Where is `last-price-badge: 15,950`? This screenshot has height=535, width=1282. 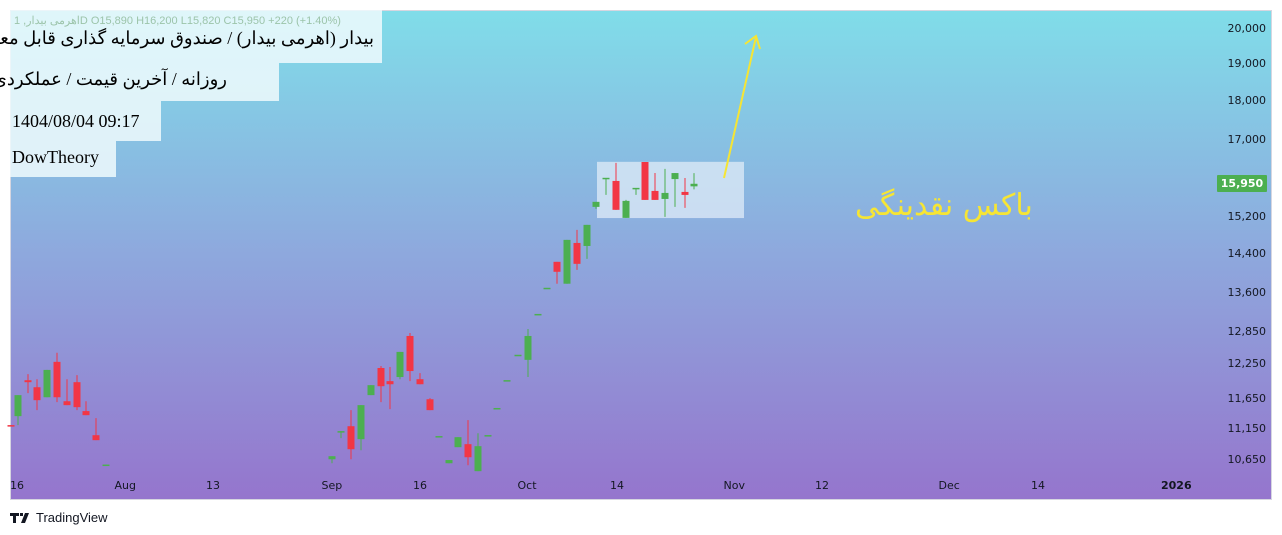 last-price-badge: 15,950 is located at coordinates (1242, 183).